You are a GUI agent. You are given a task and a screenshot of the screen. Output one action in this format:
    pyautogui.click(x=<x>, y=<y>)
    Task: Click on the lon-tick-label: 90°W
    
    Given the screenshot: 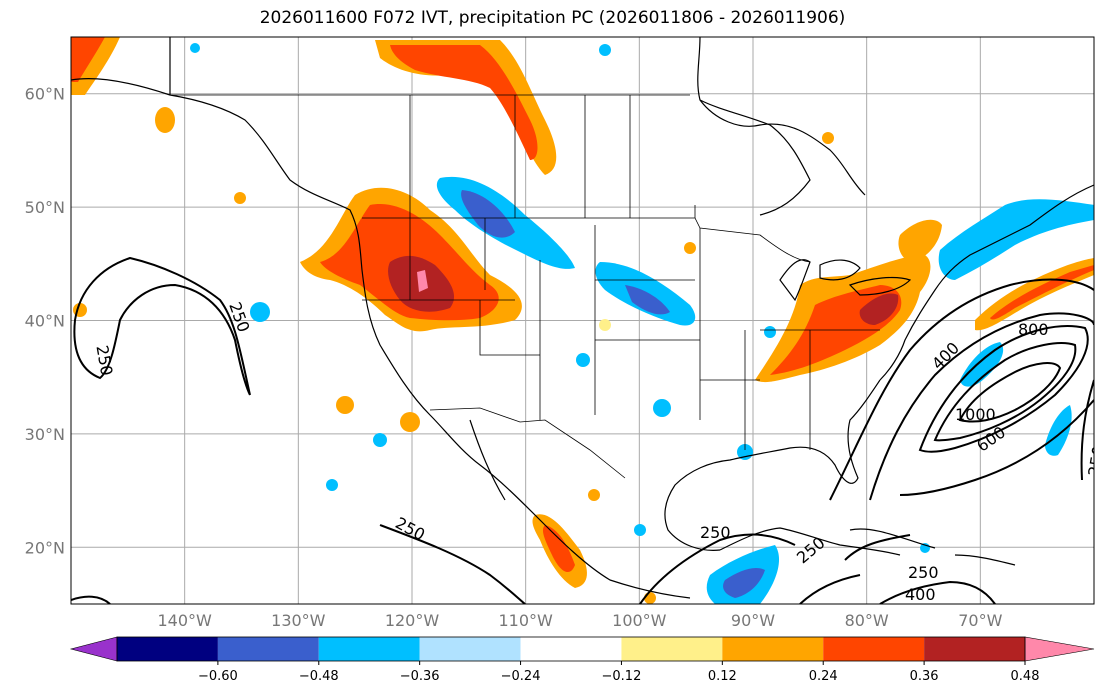 What is the action you would take?
    pyautogui.click(x=753, y=620)
    